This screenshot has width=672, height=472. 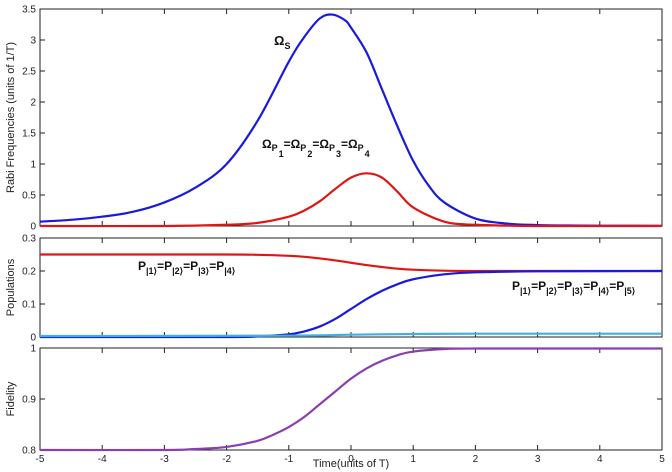 I want to click on y-axis-label: Fidelity, so click(x=11, y=398).